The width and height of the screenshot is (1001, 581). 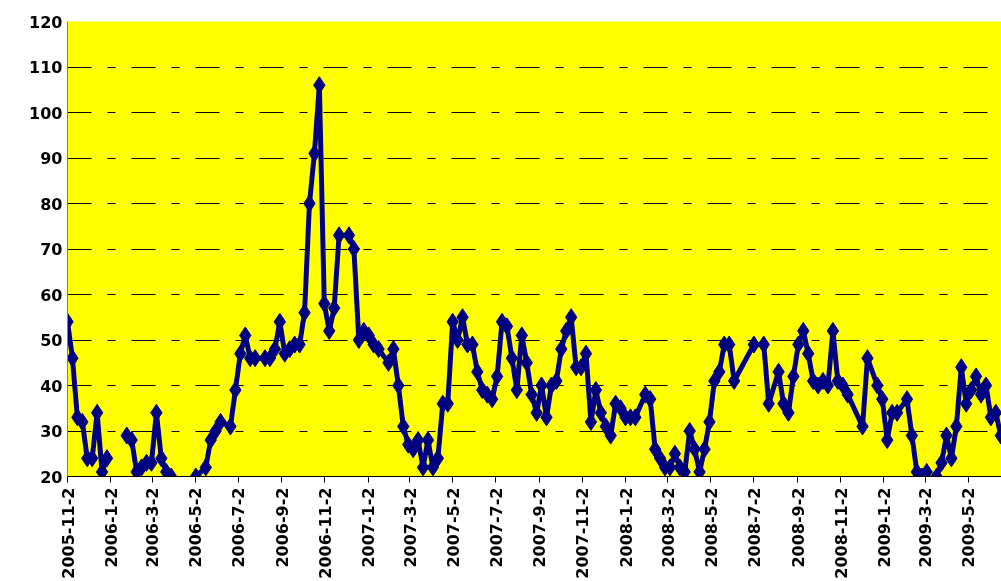 I want to click on y-tick-label: 70, so click(x=51, y=249).